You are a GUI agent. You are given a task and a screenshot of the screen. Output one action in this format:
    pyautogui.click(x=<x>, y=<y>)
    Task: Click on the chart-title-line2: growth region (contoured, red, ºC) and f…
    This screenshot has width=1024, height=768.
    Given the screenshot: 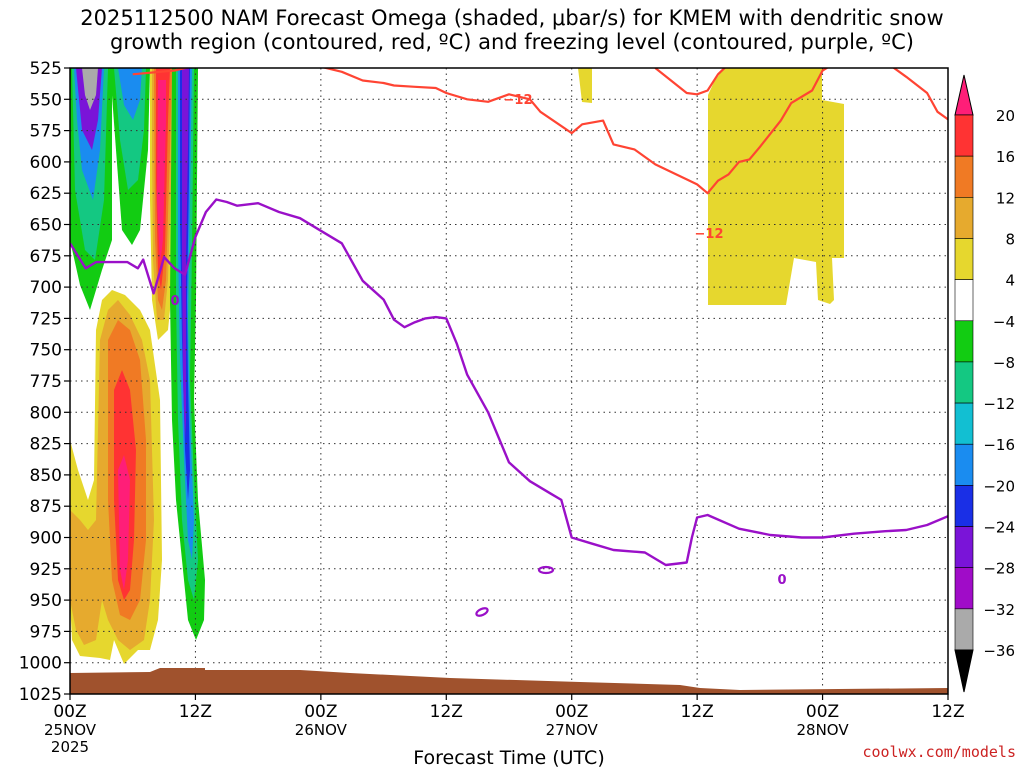 What is the action you would take?
    pyautogui.click(x=512, y=42)
    